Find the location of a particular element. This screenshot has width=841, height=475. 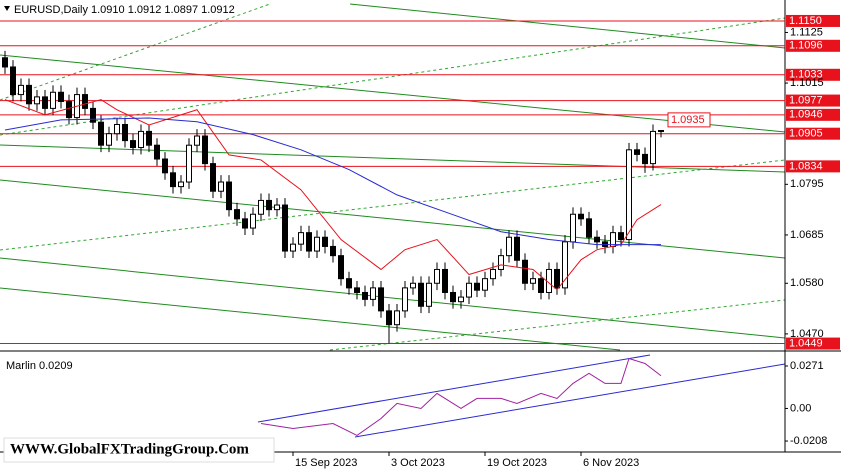

y-tick-label: 1.1015 is located at coordinates (807, 83).